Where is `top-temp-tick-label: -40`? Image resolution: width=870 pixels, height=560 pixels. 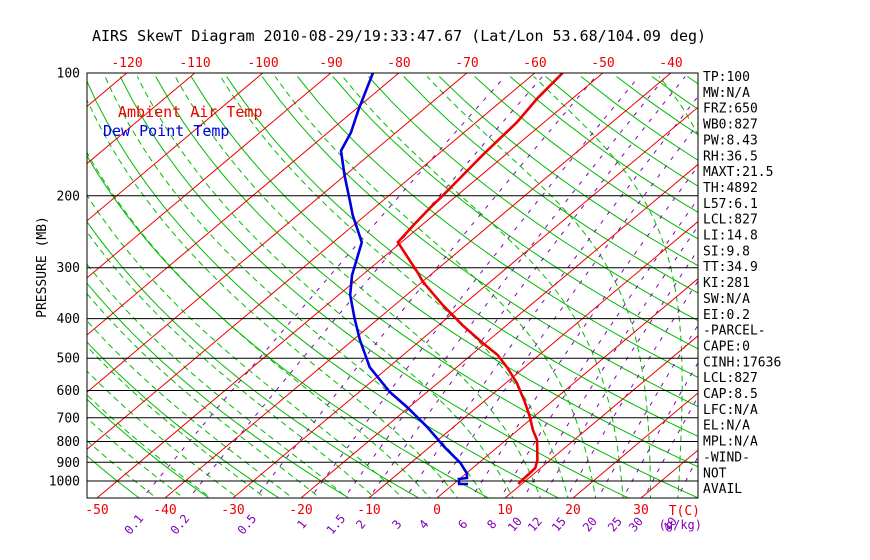 top-temp-tick-label: -40 is located at coordinates (670, 63).